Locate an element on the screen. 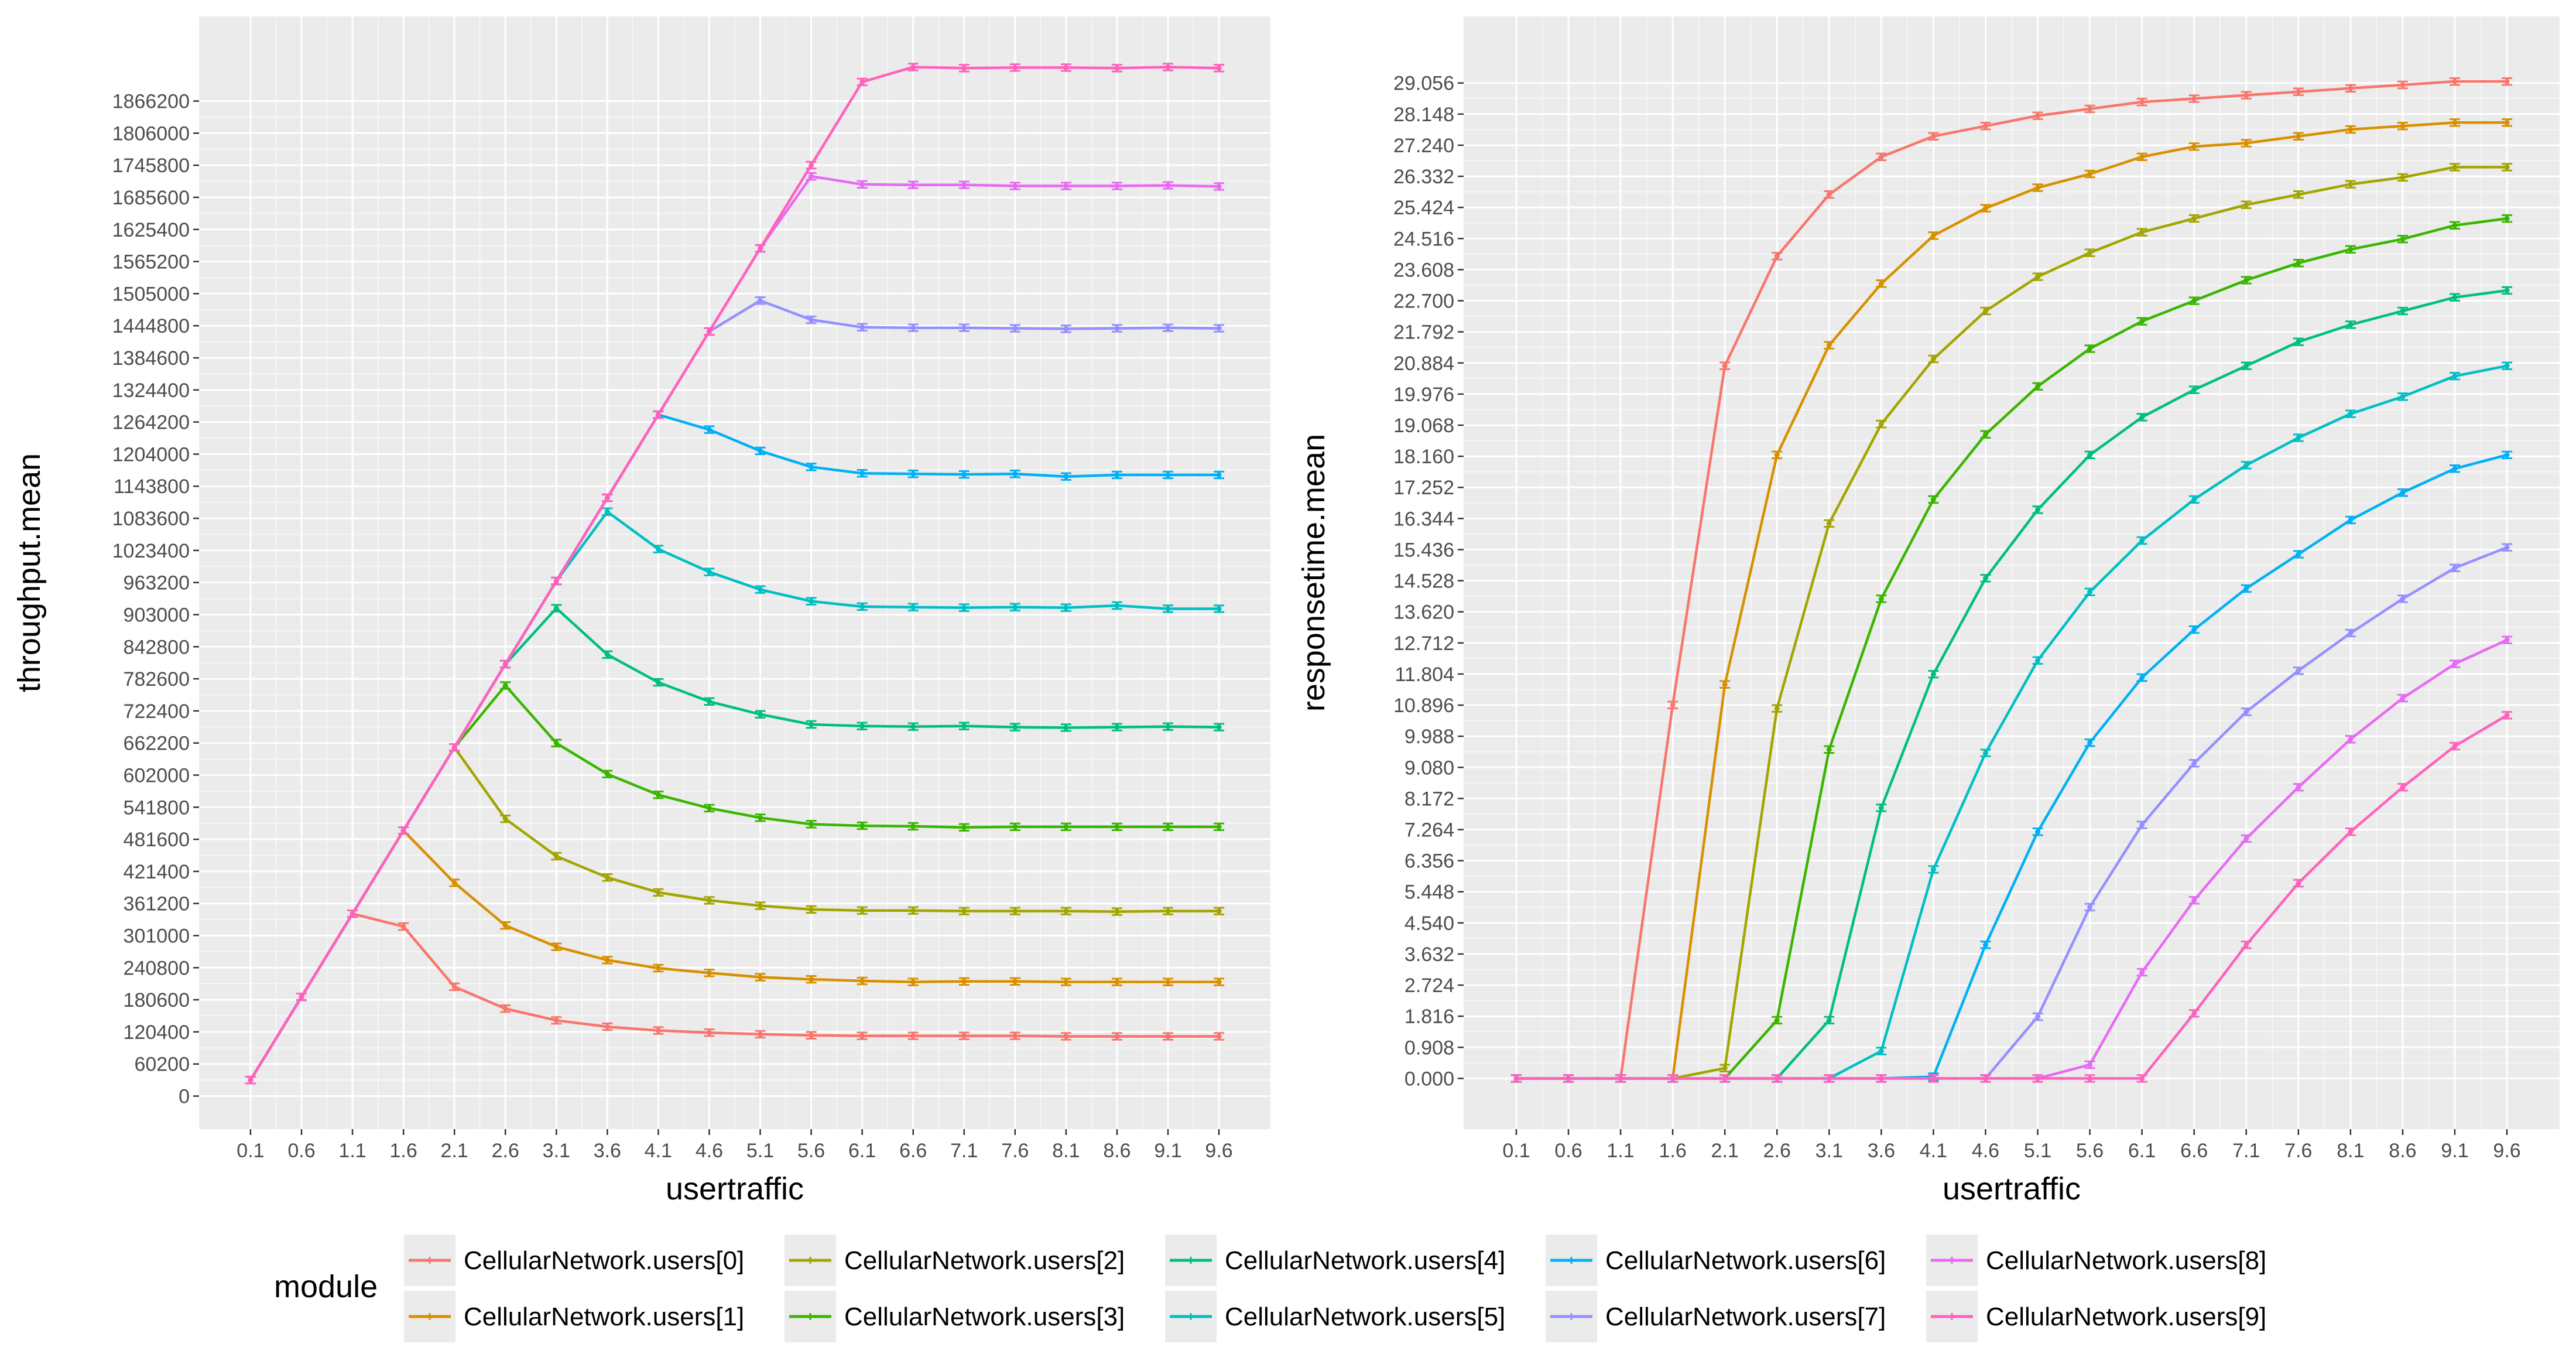 Image resolution: width=2576 pixels, height=1347 pixels. responsetime-x-tick-label: 2.6 is located at coordinates (1777, 1151).